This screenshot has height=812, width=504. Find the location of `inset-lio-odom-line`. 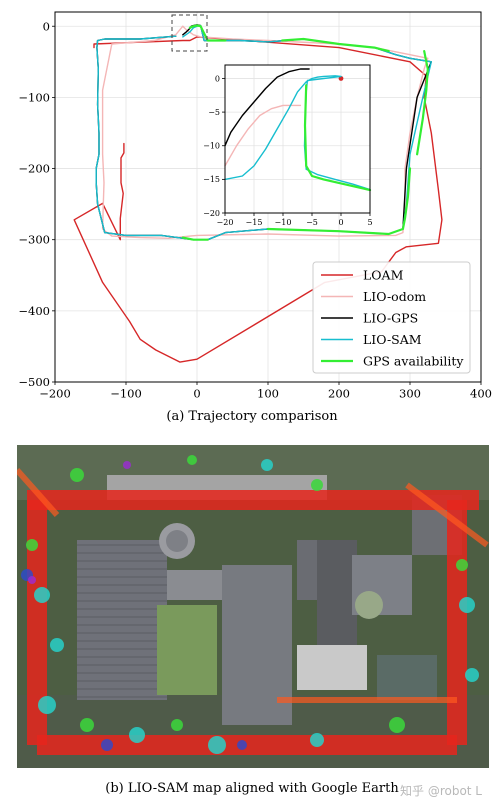

inset-lio-odom-line is located at coordinates (263, 135).